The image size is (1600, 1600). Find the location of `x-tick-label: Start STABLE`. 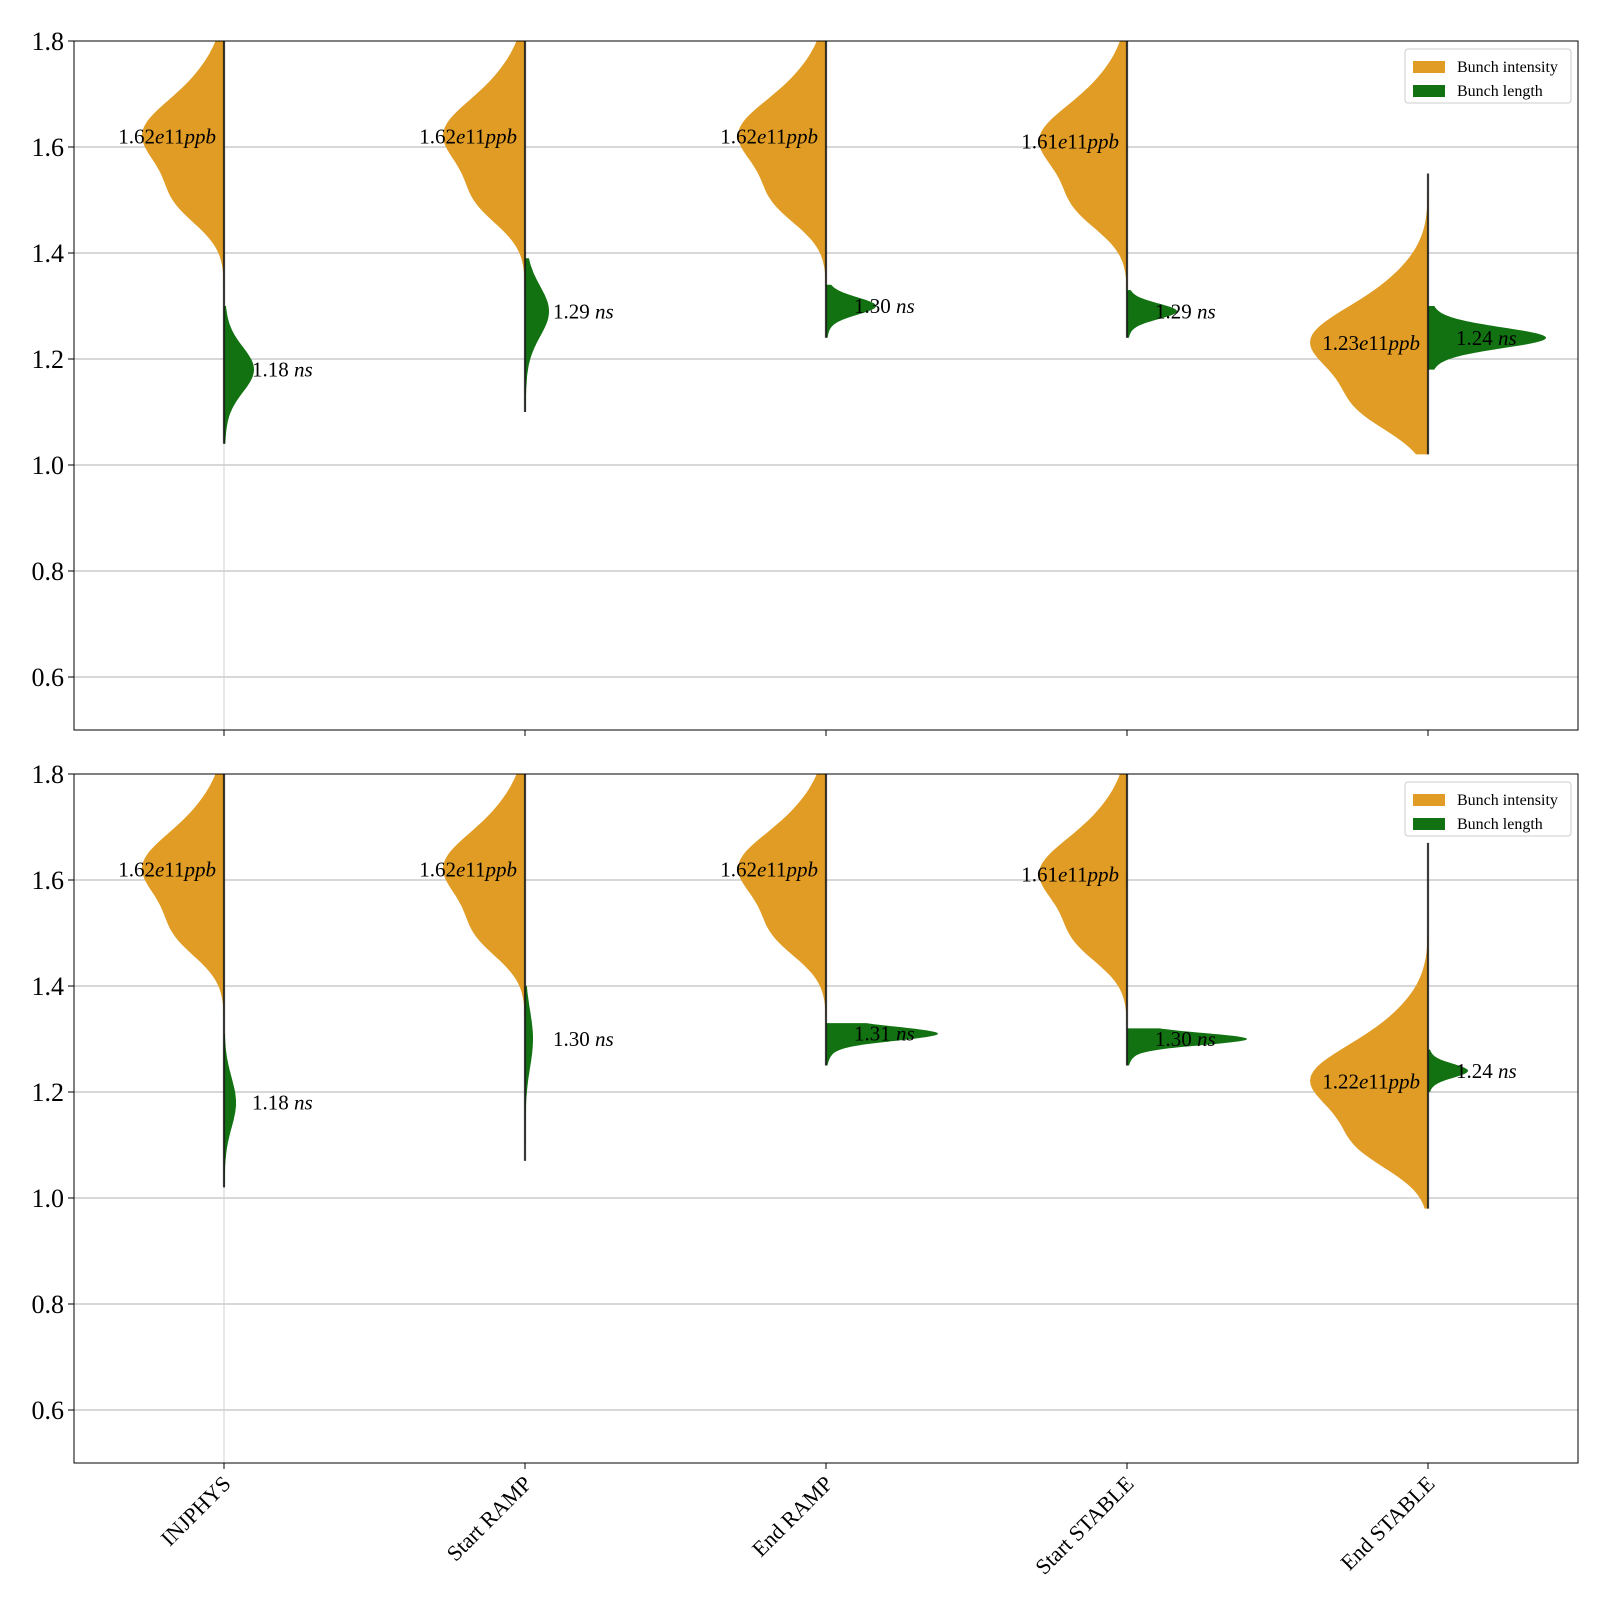

x-tick-label: Start STABLE is located at coordinates (1084, 1525).